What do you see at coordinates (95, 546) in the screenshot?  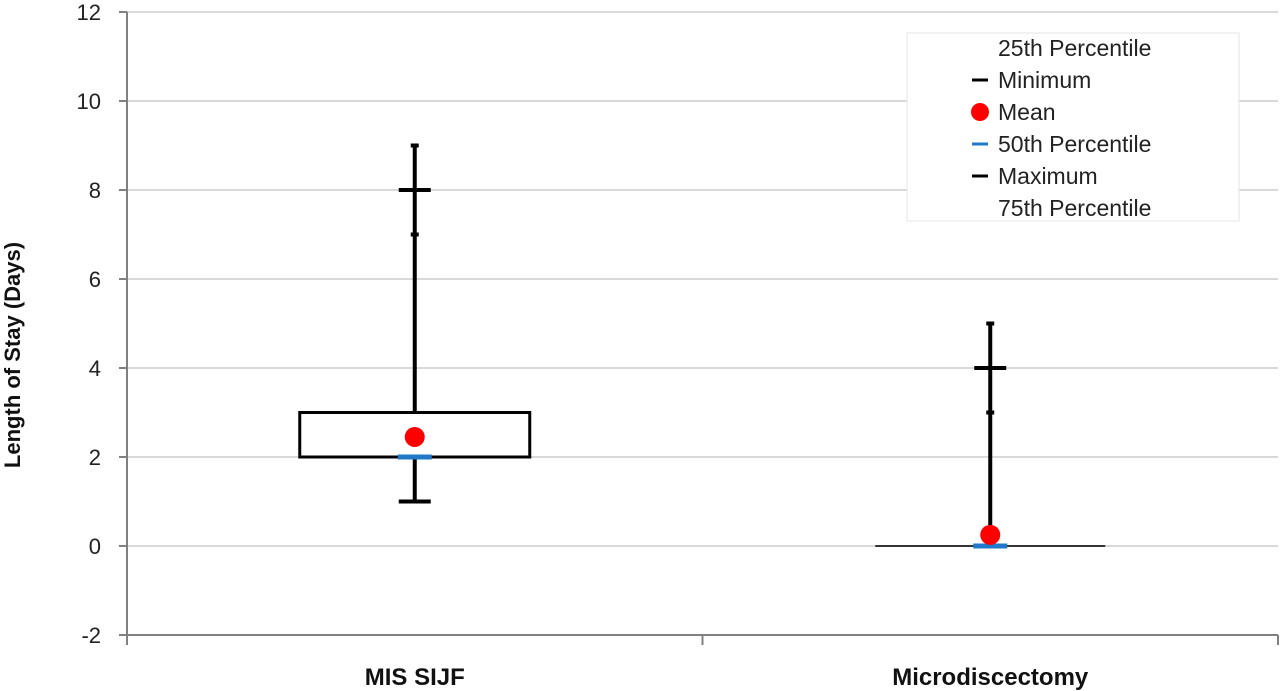 I see `y-tick-label: 0` at bounding box center [95, 546].